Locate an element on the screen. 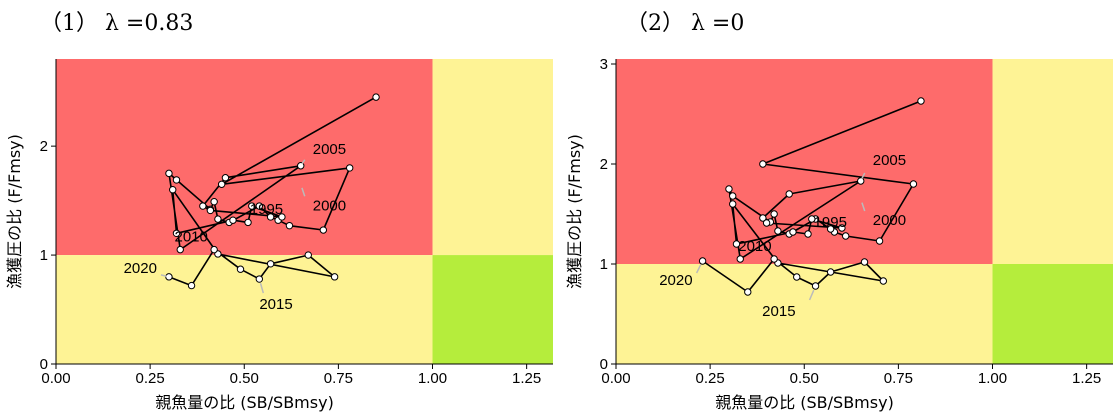 The width and height of the screenshot is (1115, 417). y-tick-label: 3 is located at coordinates (604, 64).